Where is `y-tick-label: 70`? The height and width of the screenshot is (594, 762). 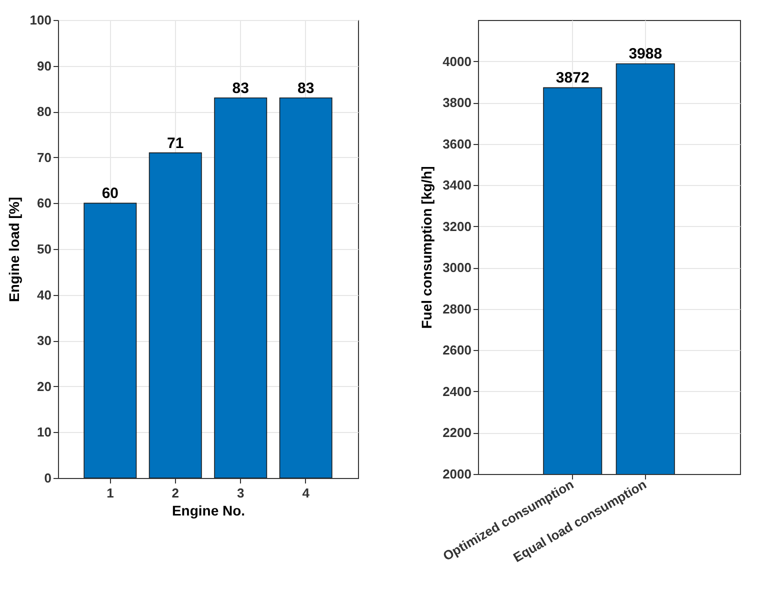
y-tick-label: 70 is located at coordinates (44, 157).